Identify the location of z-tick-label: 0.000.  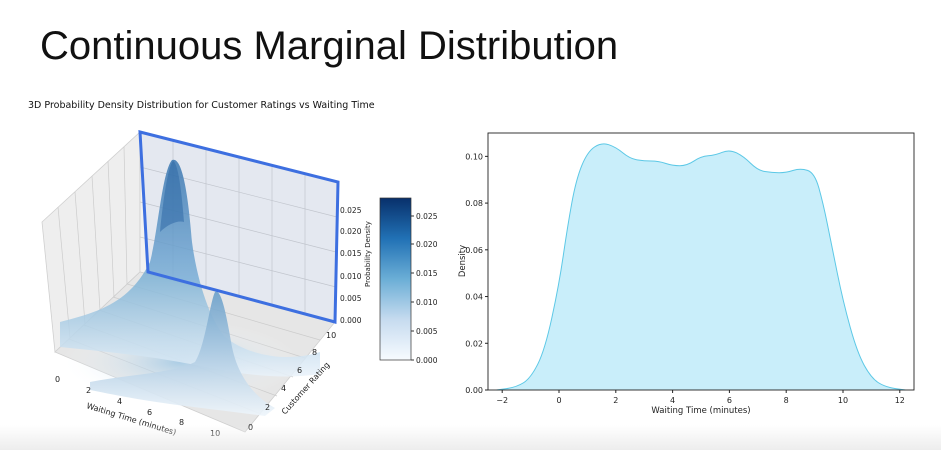
(351, 320).